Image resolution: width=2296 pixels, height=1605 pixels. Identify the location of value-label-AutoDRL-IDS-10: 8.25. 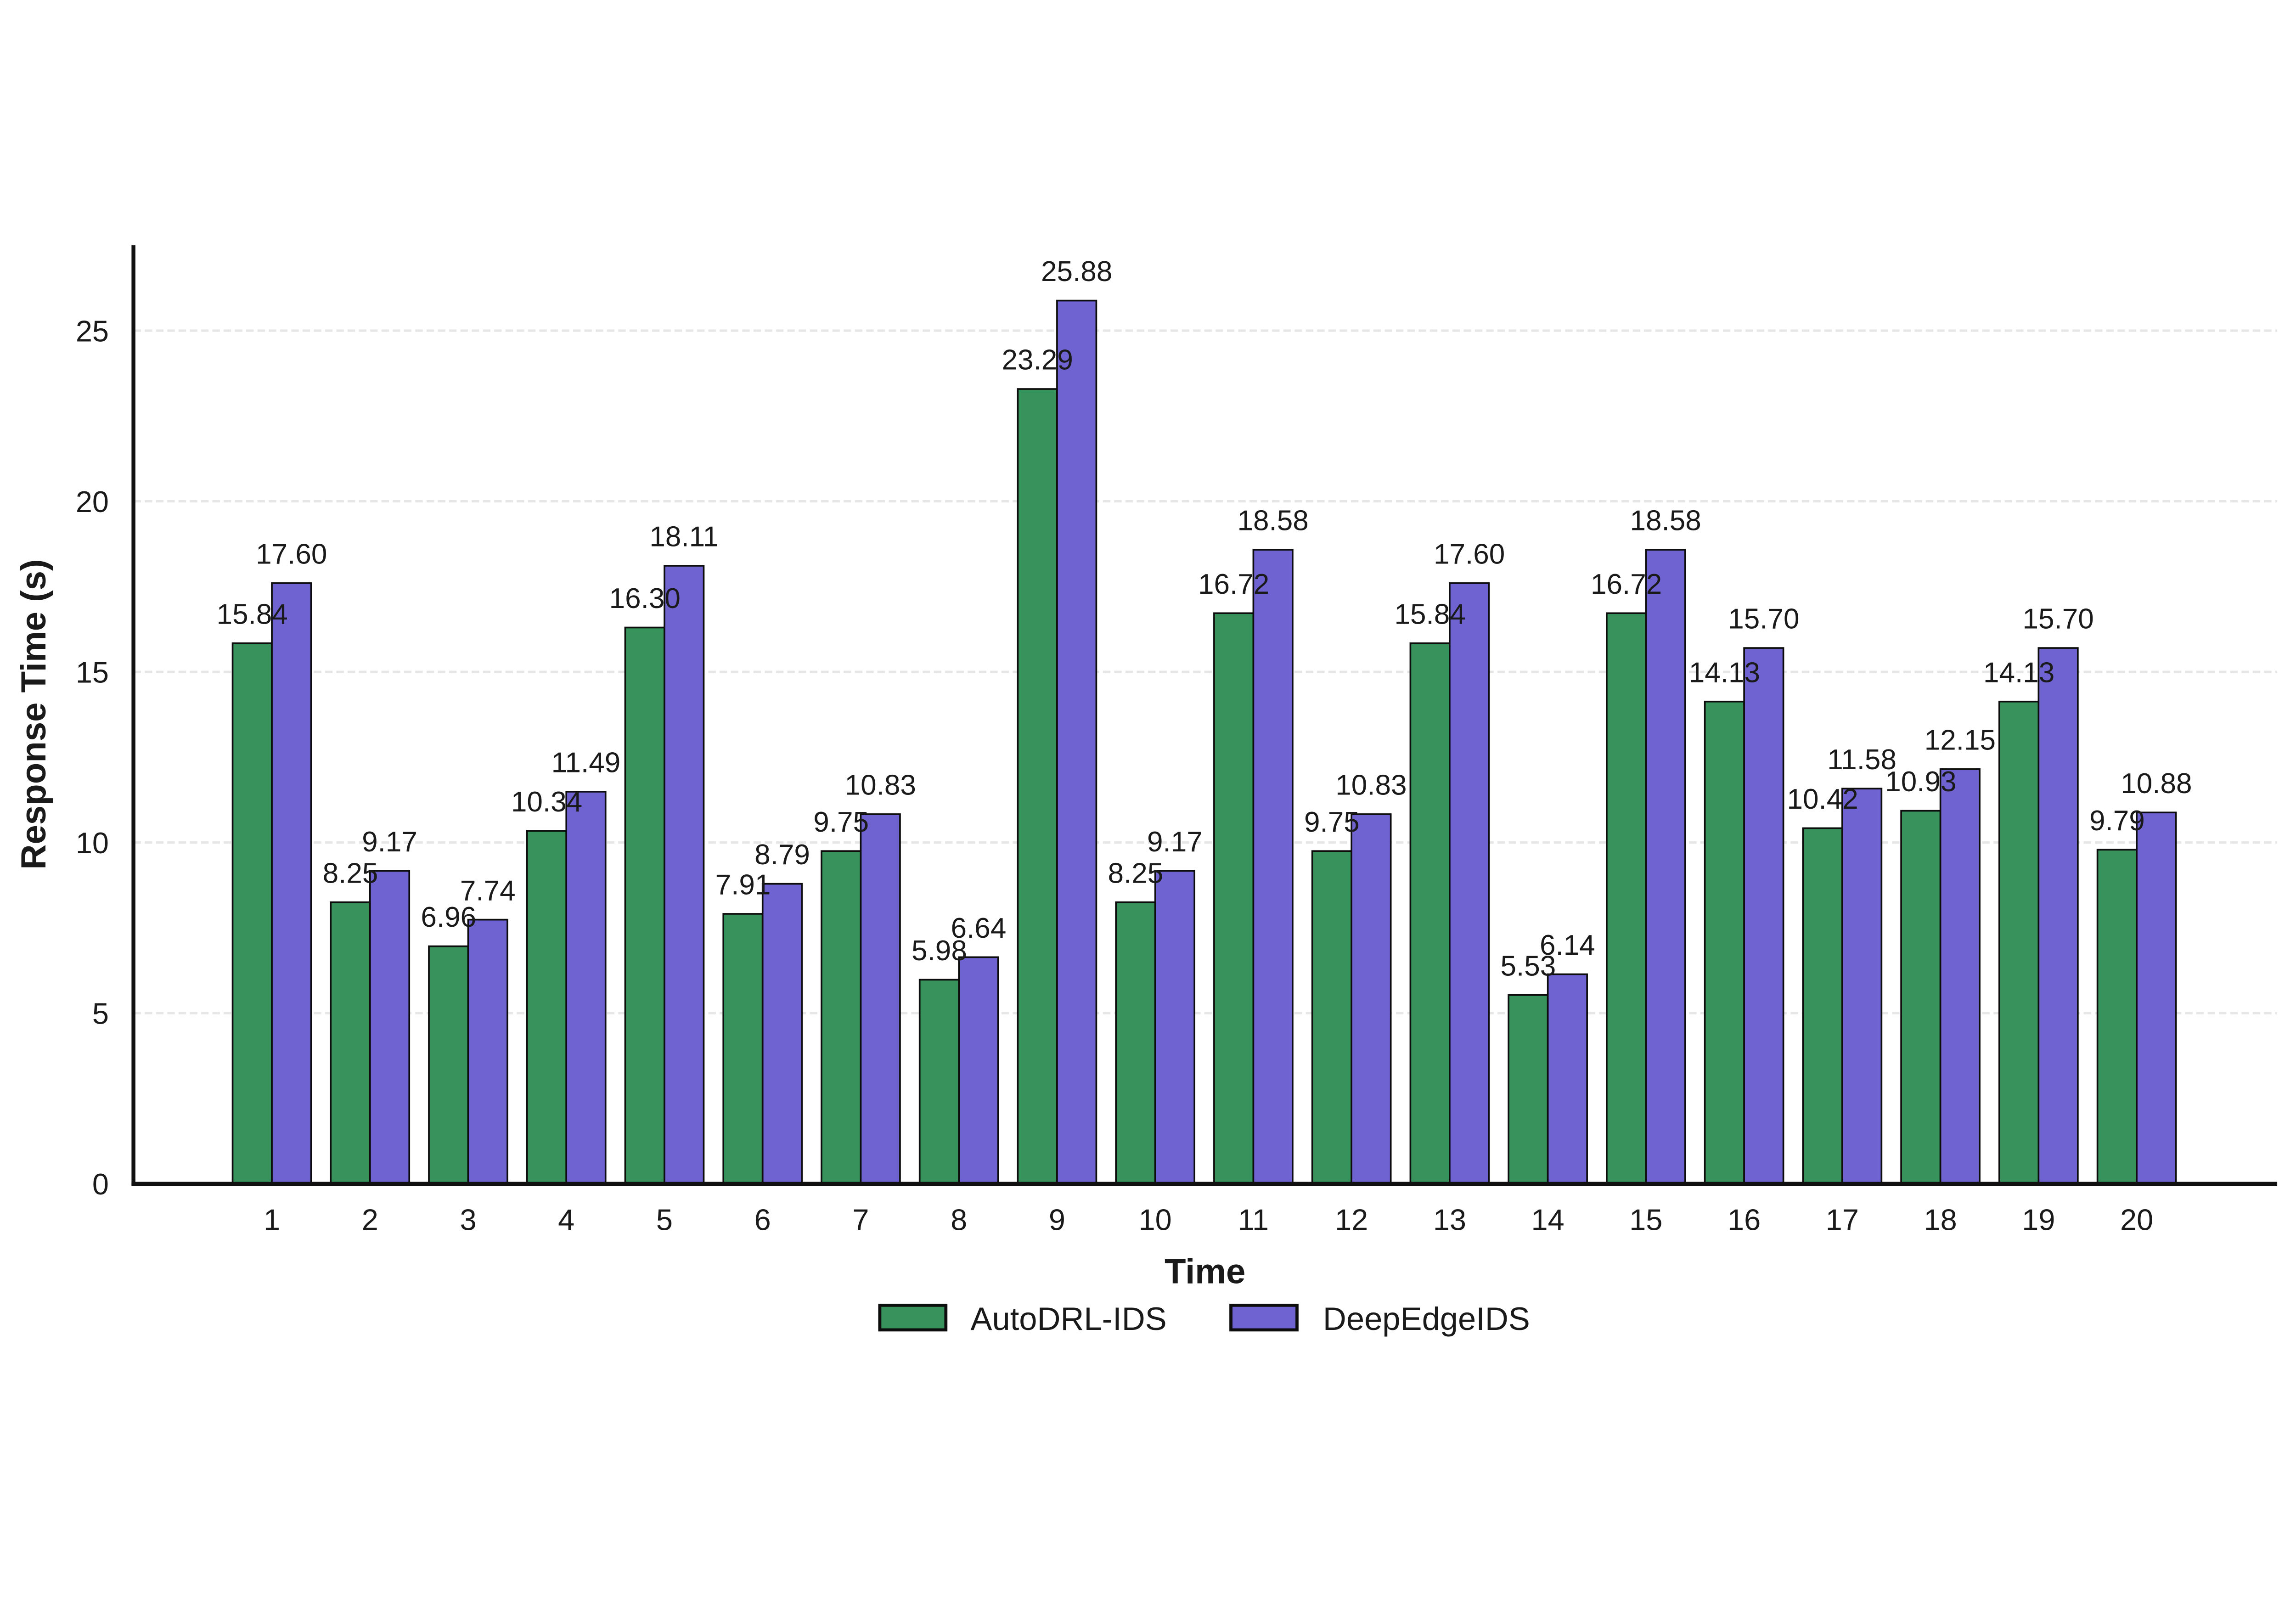
(1136, 873).